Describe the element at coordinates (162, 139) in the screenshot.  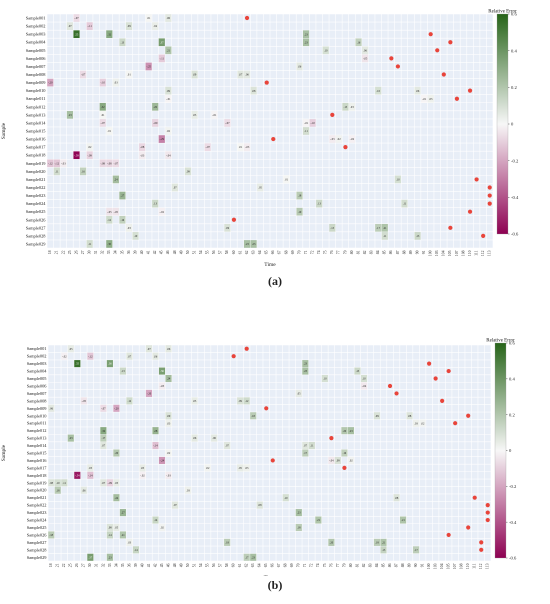
I see `heatmap-a-cell-label: -.29` at that location.